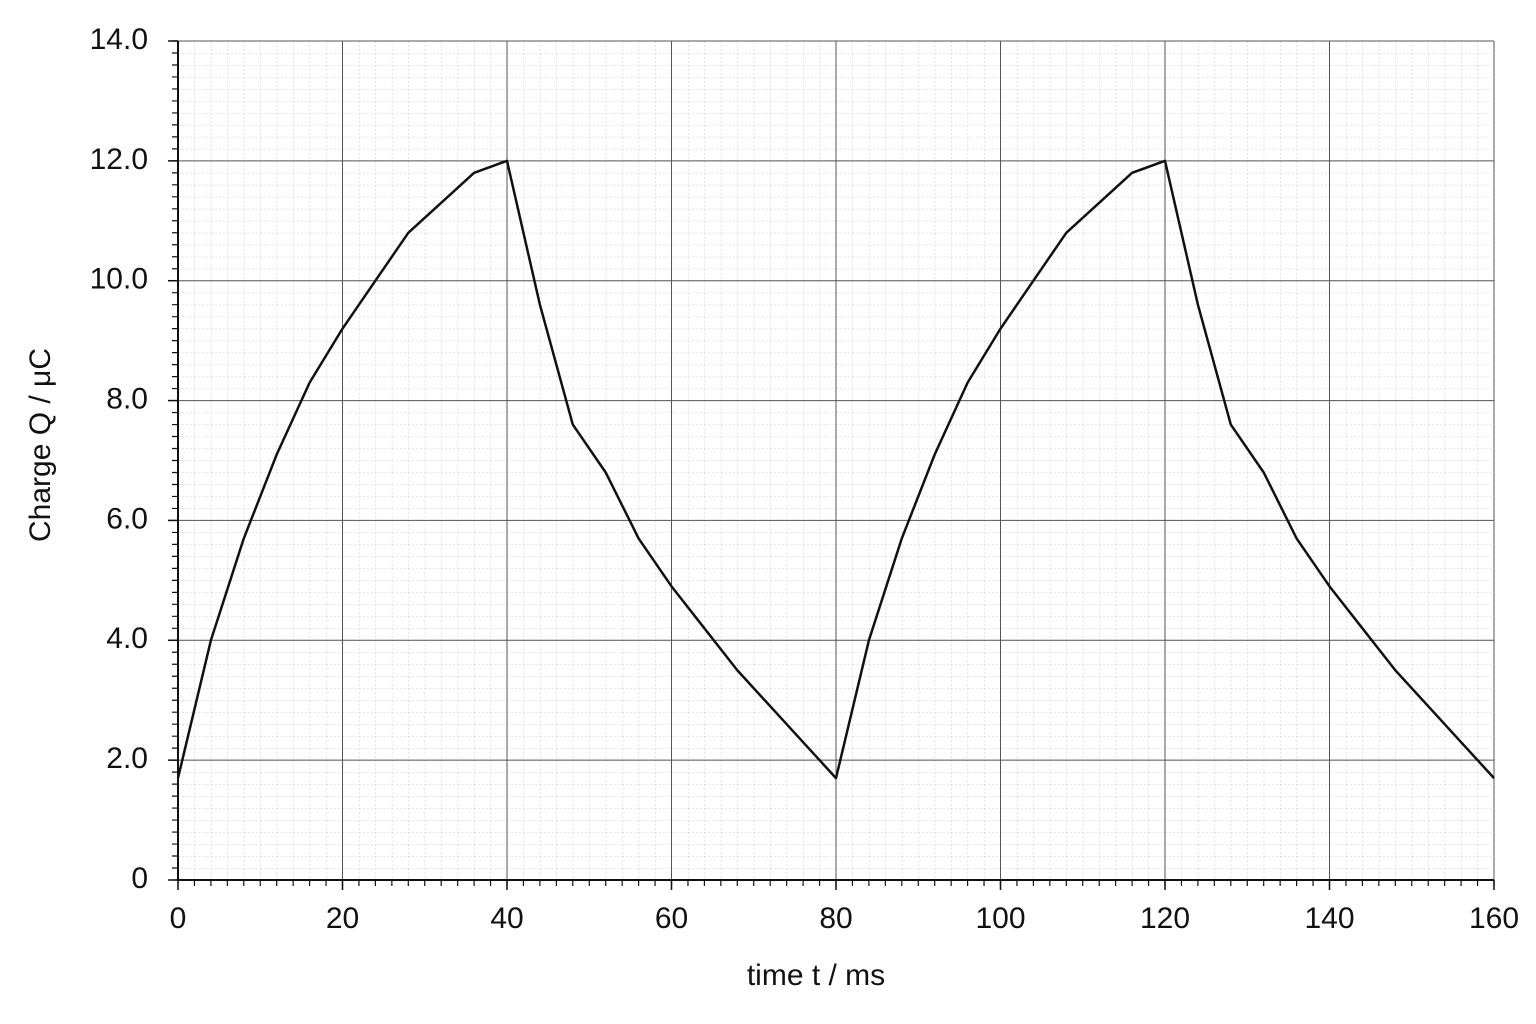  Describe the element at coordinates (671, 918) in the screenshot. I see `x-tick-label: 60` at that location.